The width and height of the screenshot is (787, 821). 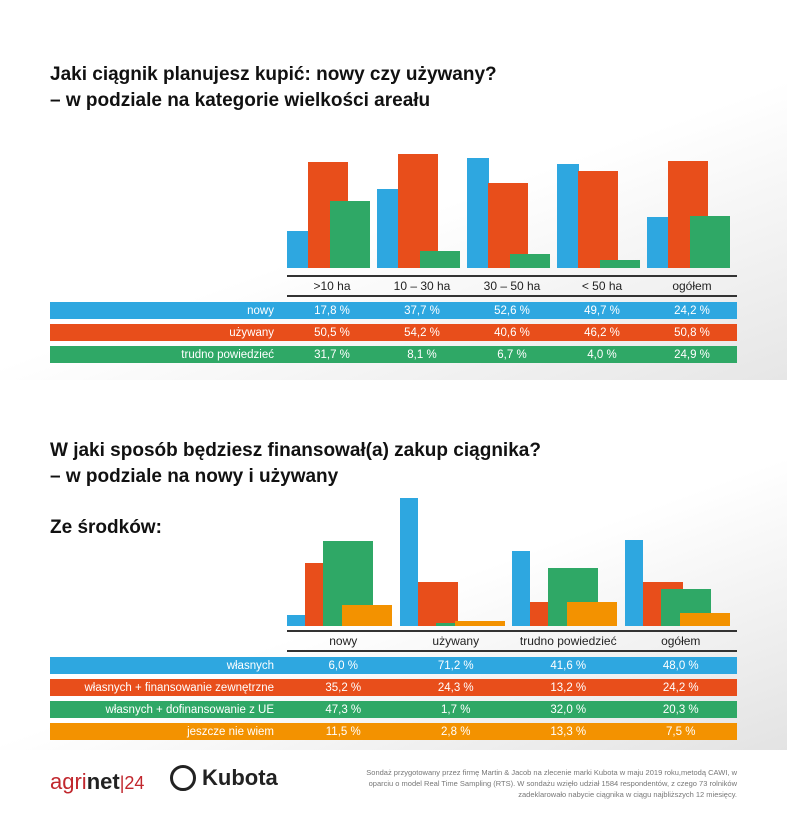 I want to click on category-label: nowy, so click(x=343, y=641).